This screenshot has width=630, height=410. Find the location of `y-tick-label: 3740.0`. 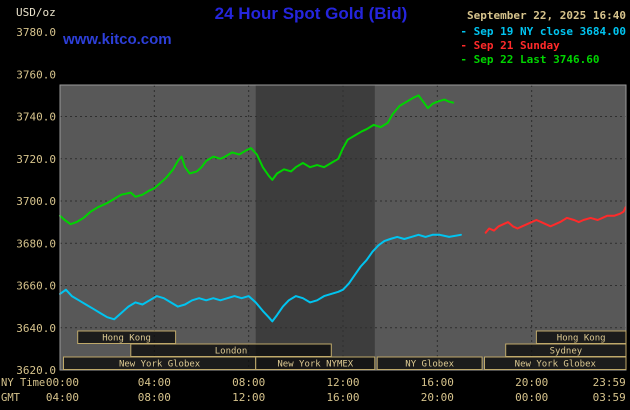

y-tick-label: 3740.0 is located at coordinates (36, 117).